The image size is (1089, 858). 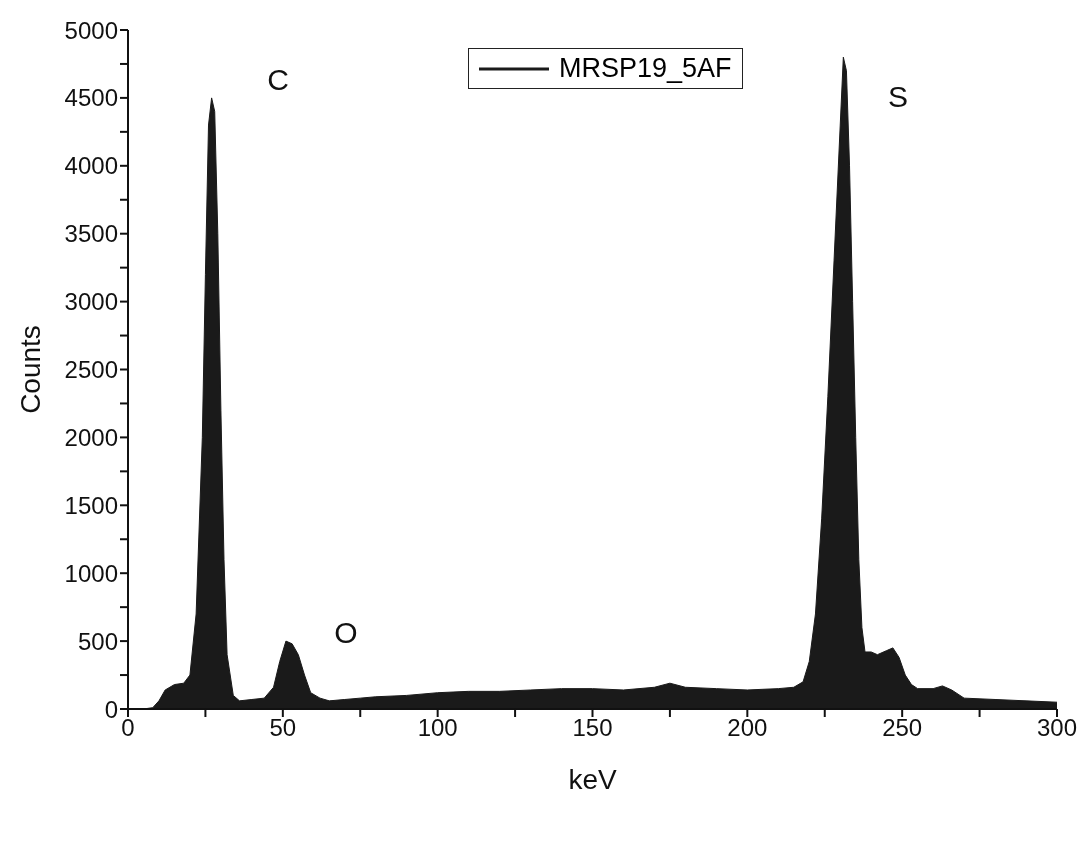 I want to click on x-tick-label: 100, so click(x=437, y=728).